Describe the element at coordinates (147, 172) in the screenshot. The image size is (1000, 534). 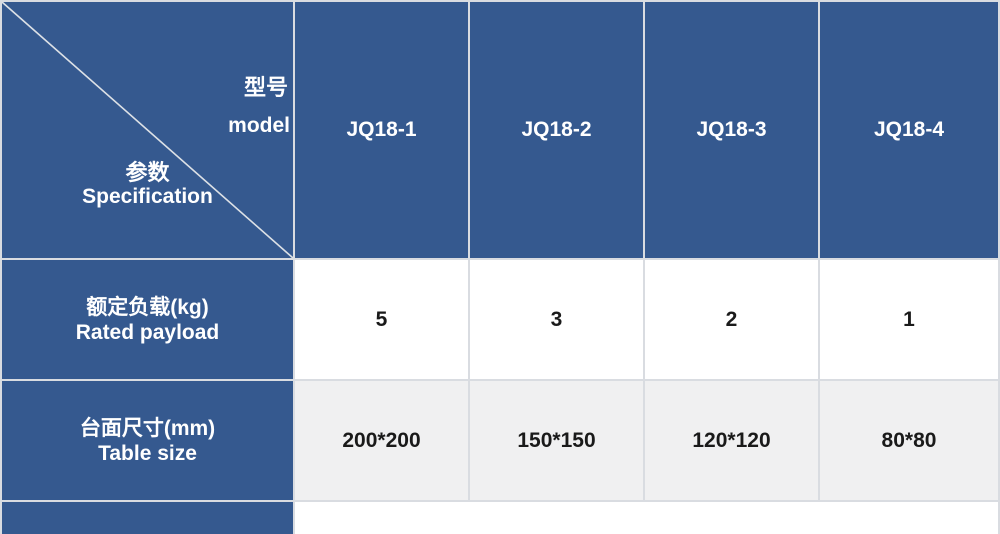
I see `corner-spec-label-cn: 参数` at that location.